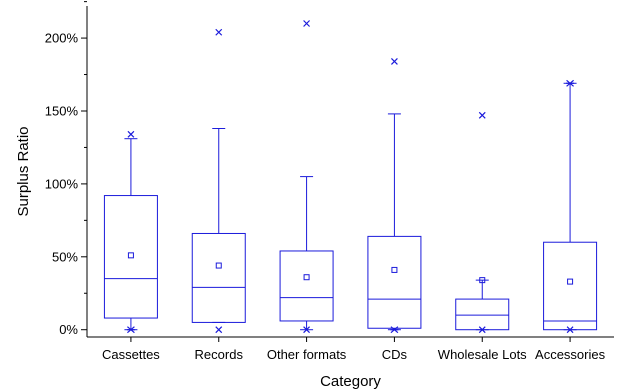  What do you see at coordinates (395, 354) in the screenshot?
I see `x-tick-label: CDs` at bounding box center [395, 354].